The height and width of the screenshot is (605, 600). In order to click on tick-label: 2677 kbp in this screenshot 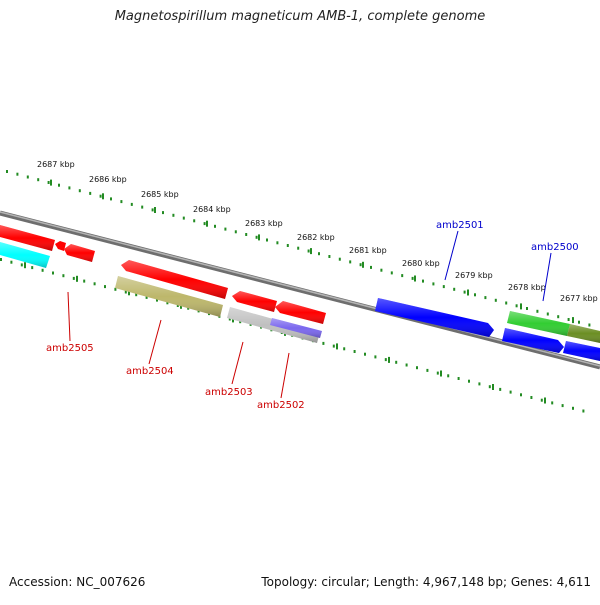, I will do `click(579, 298)`.